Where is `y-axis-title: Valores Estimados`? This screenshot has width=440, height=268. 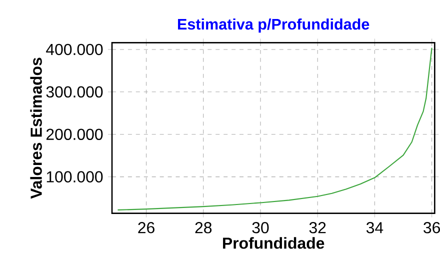 y-axis-title: Valores Estimados is located at coordinates (36, 128).